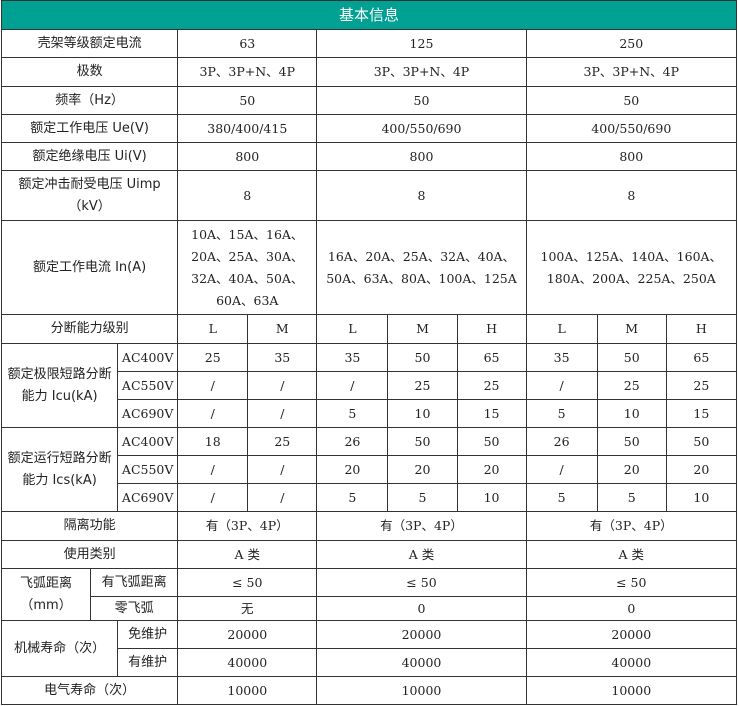 This screenshot has width=739, height=706. I want to click on row-label: 额定绝缘电压 Ui(V), so click(89, 156).